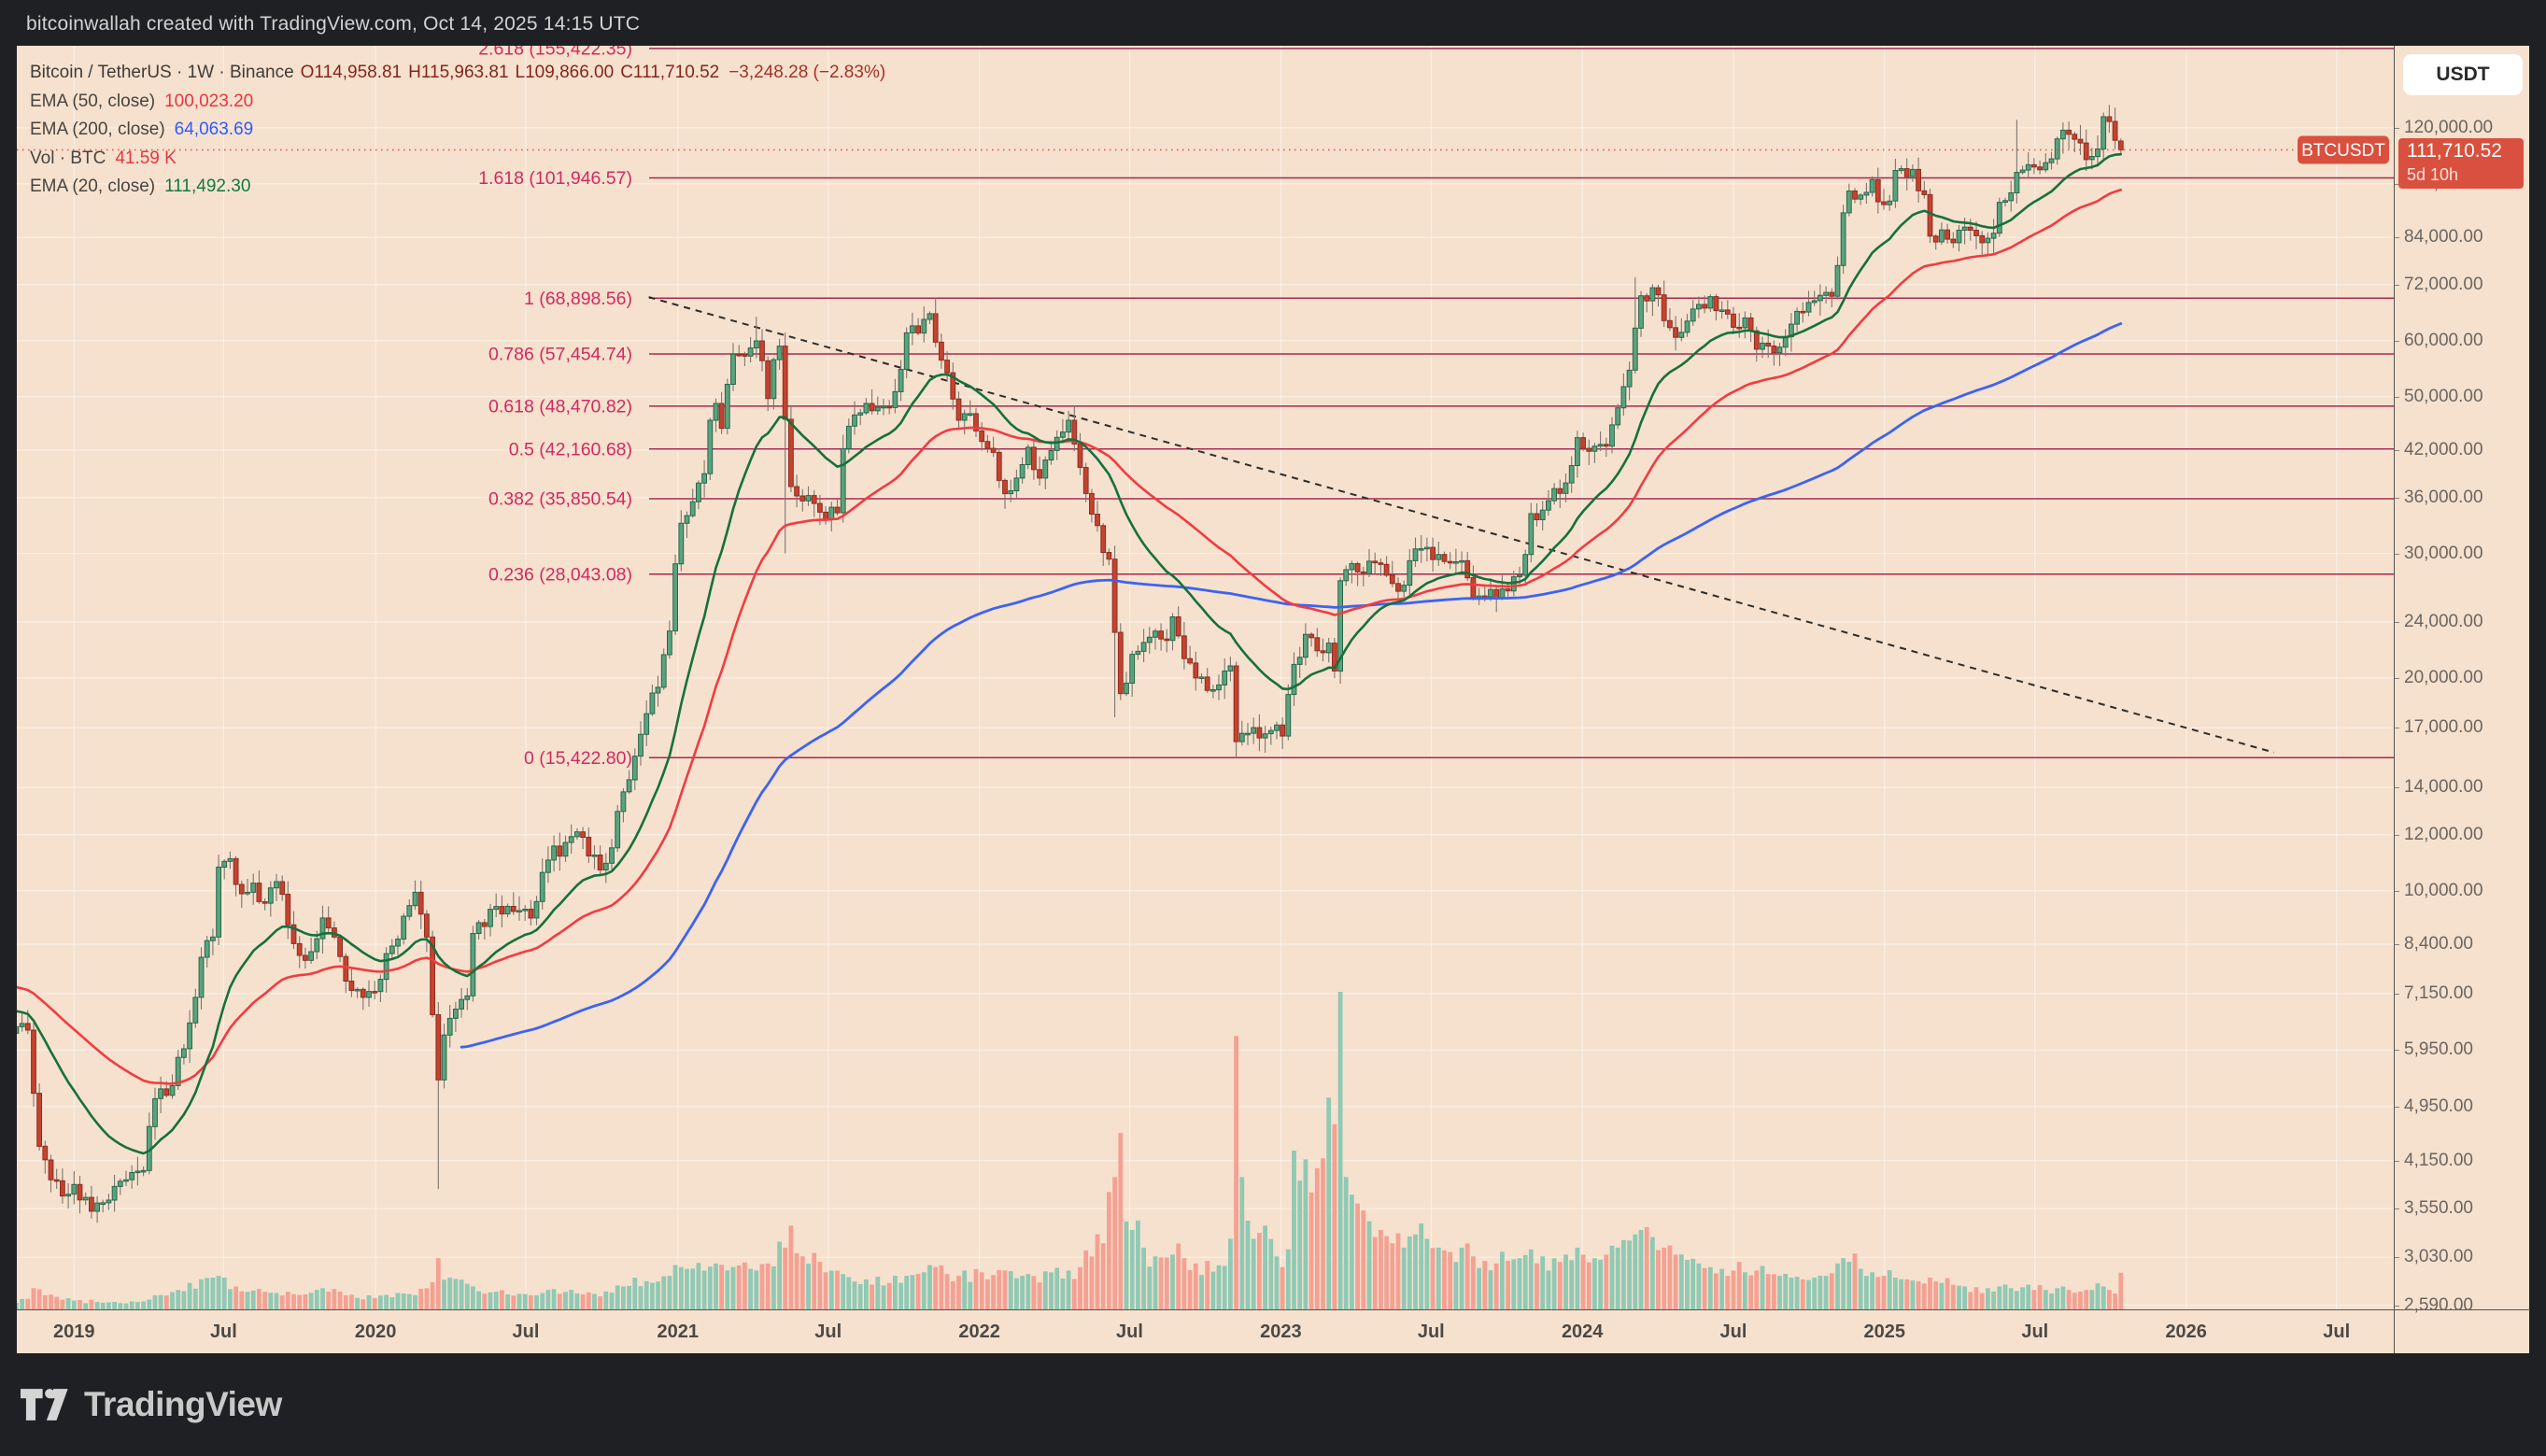 The image size is (2546, 1456). What do you see at coordinates (2463, 74) in the screenshot?
I see `currency-toggle-button: USDT` at bounding box center [2463, 74].